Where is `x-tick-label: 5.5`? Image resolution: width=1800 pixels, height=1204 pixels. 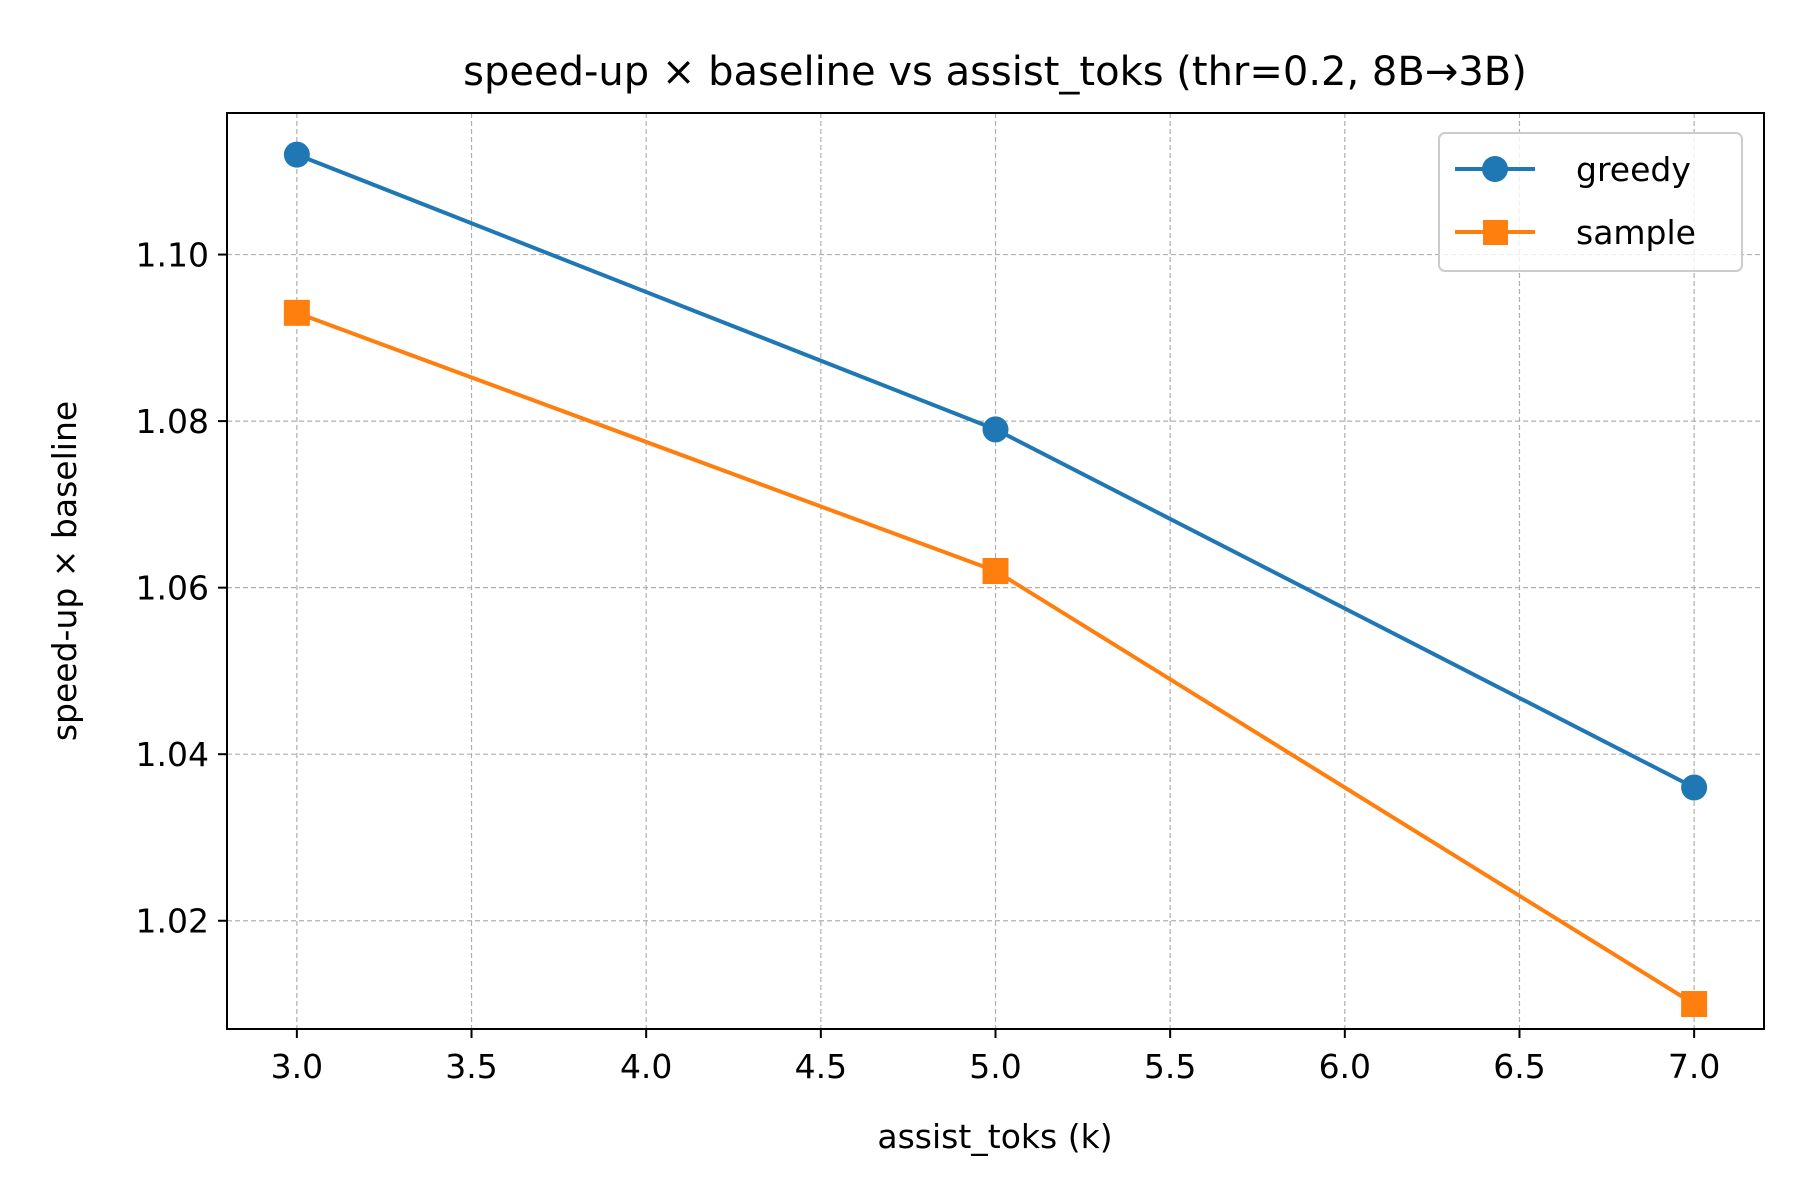
x-tick-label: 5.5 is located at coordinates (1170, 1066).